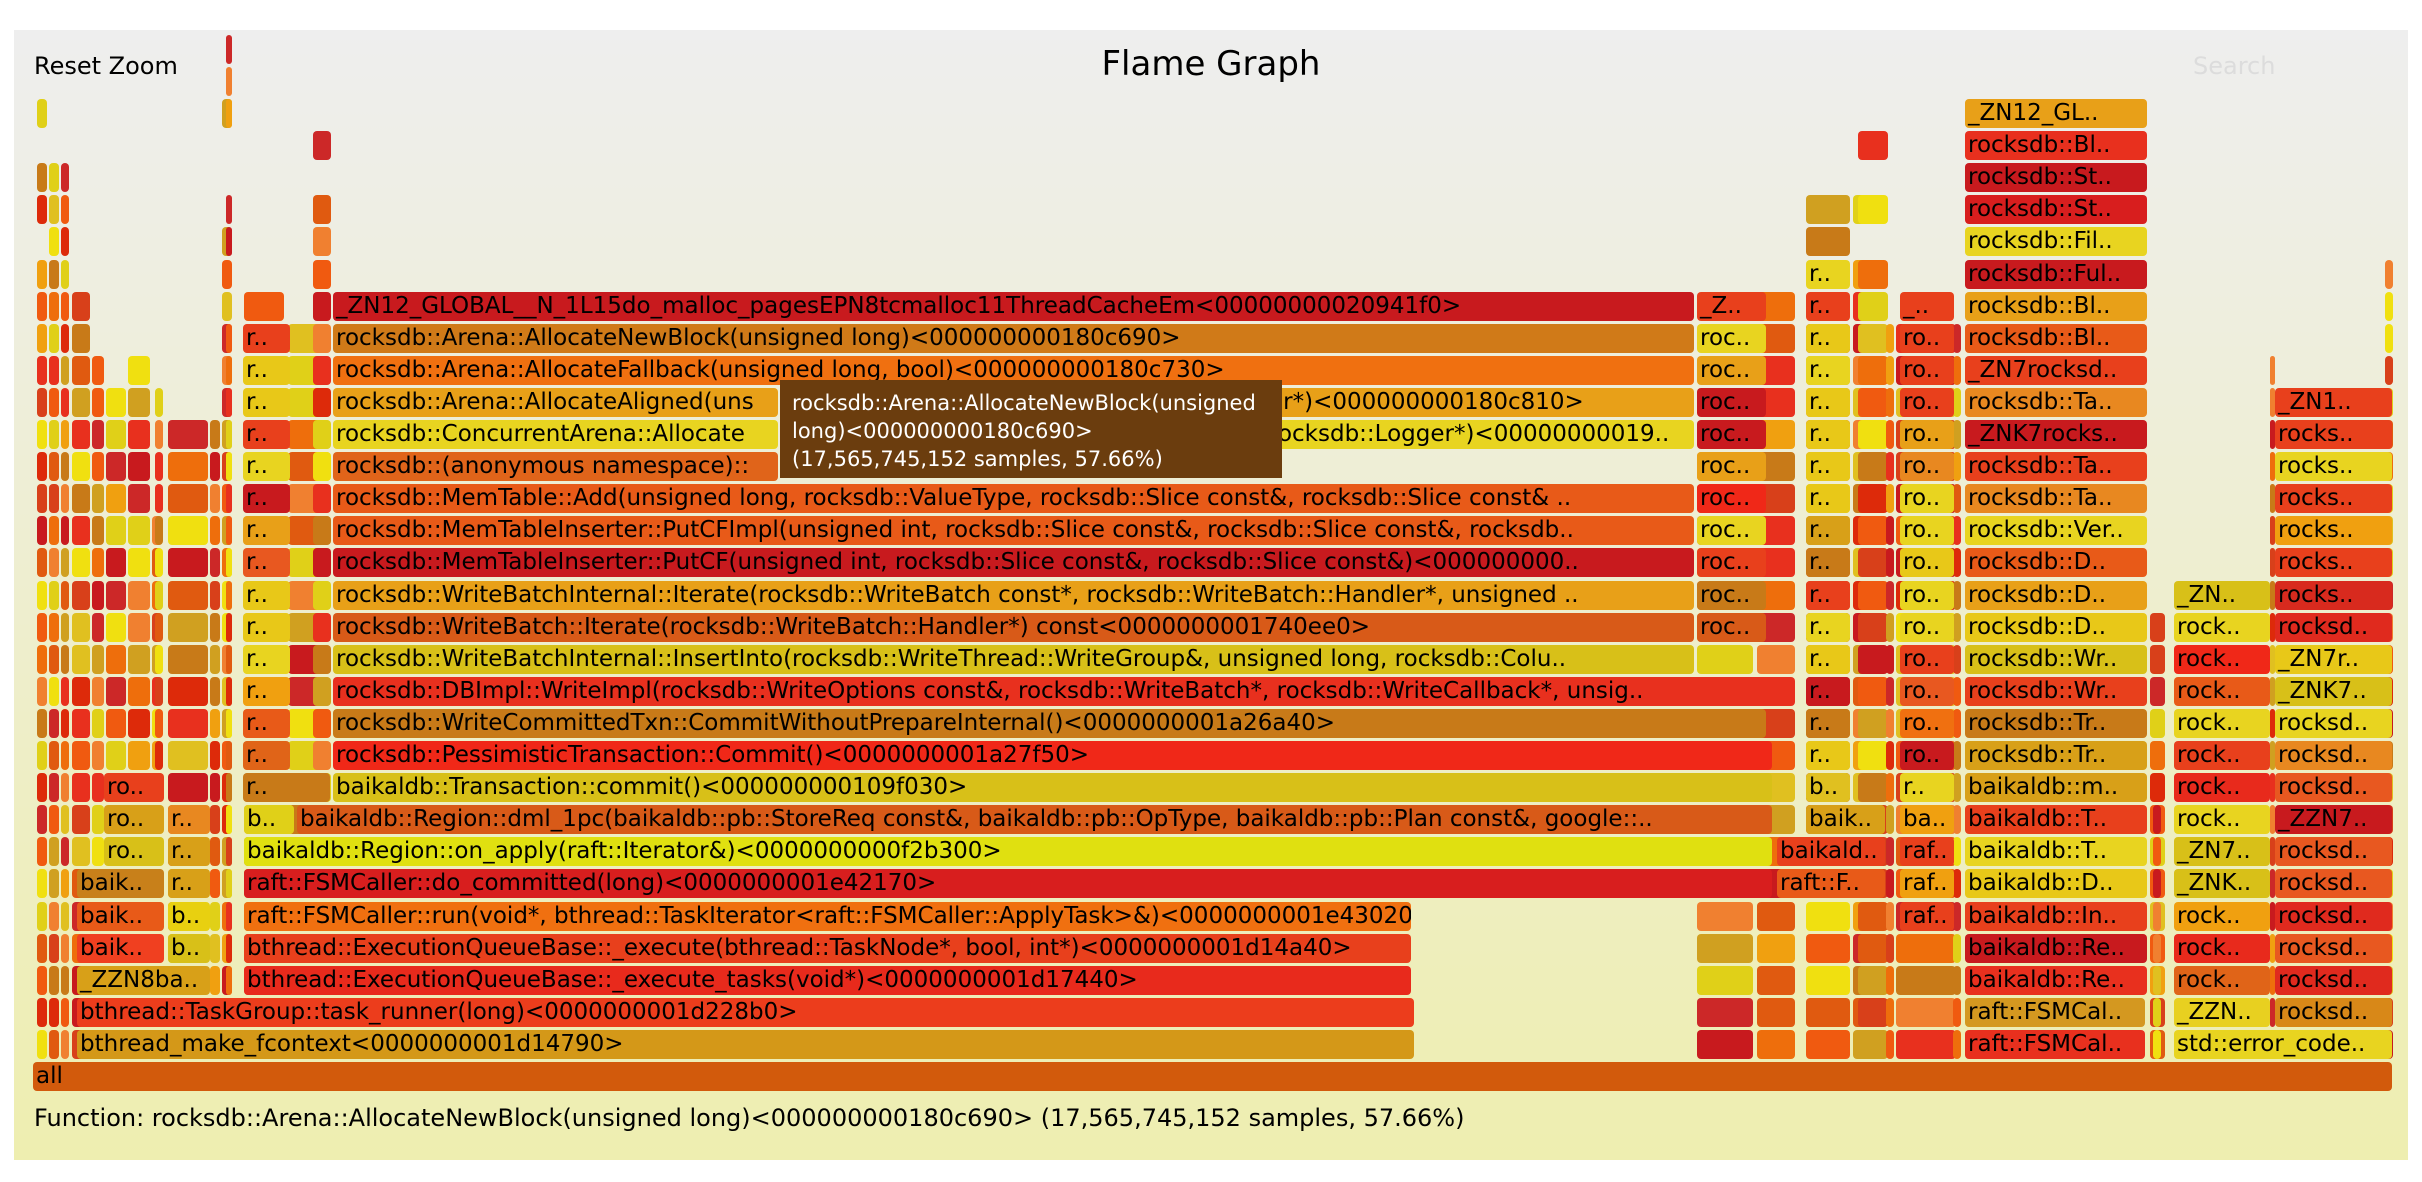  I want to click on flame-frame: baikaldb::Re.., so click(2056, 948).